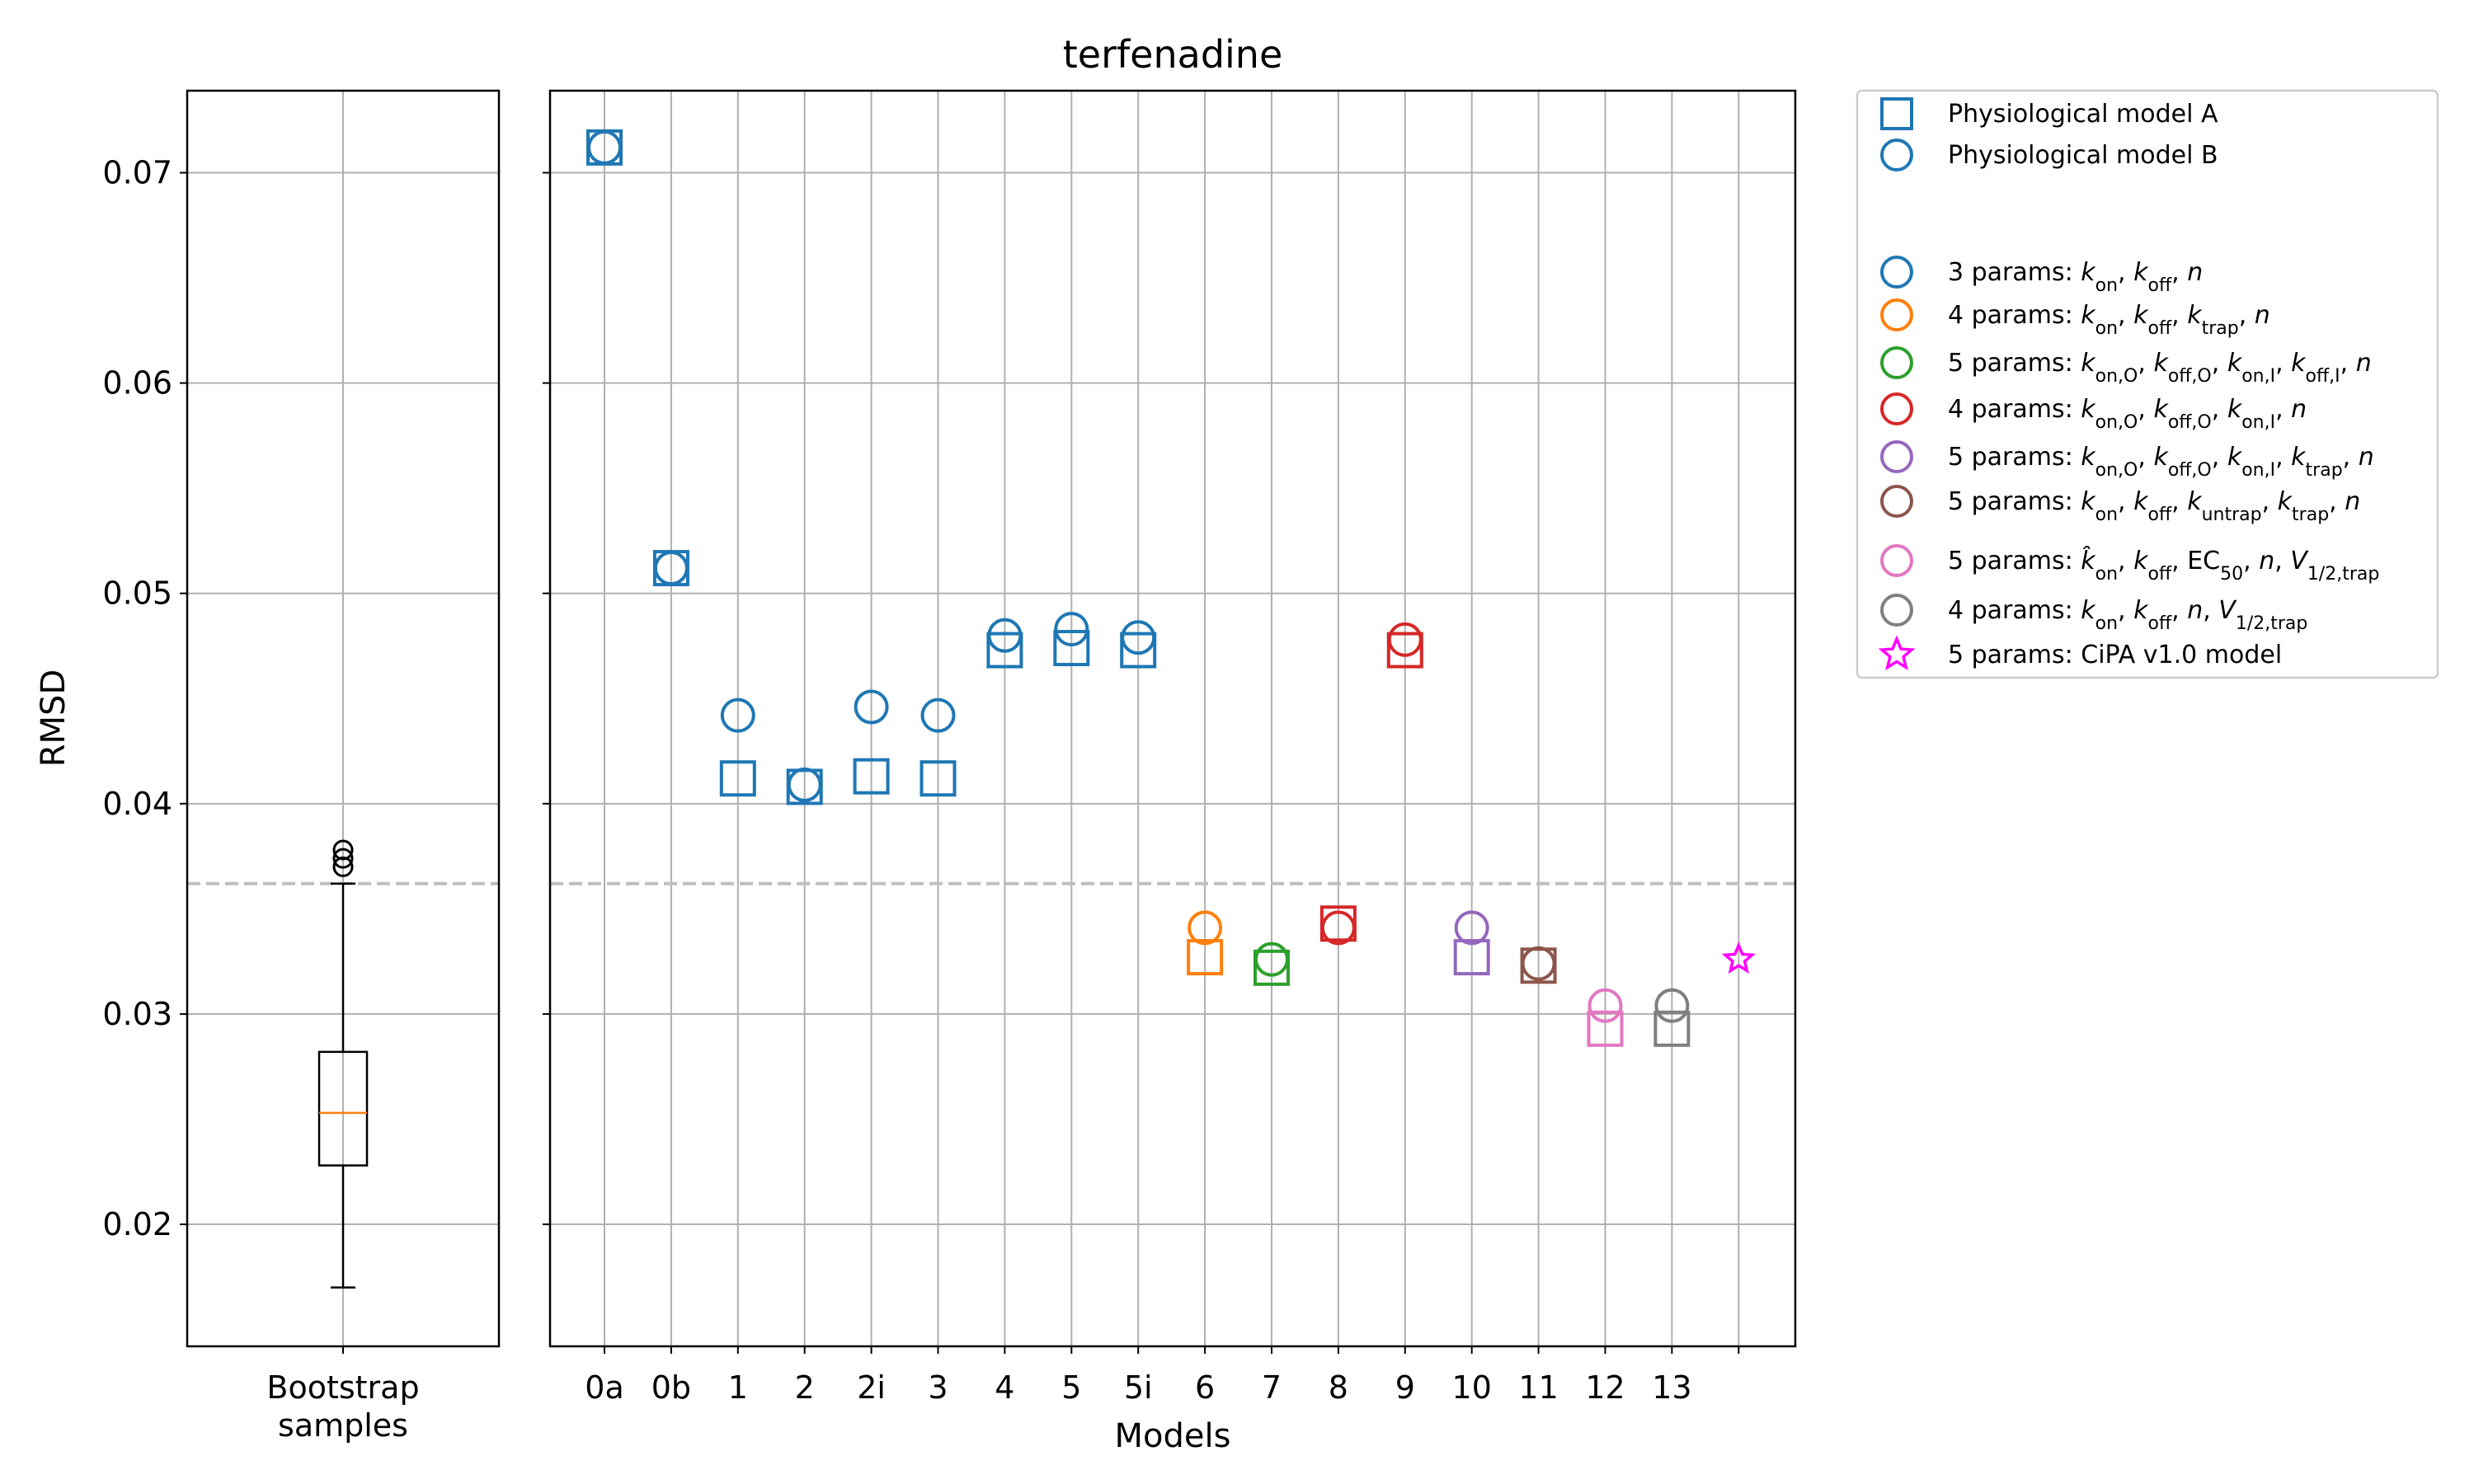  What do you see at coordinates (343, 1425) in the screenshot?
I see `bootstrap-x-label-line: samples` at bounding box center [343, 1425].